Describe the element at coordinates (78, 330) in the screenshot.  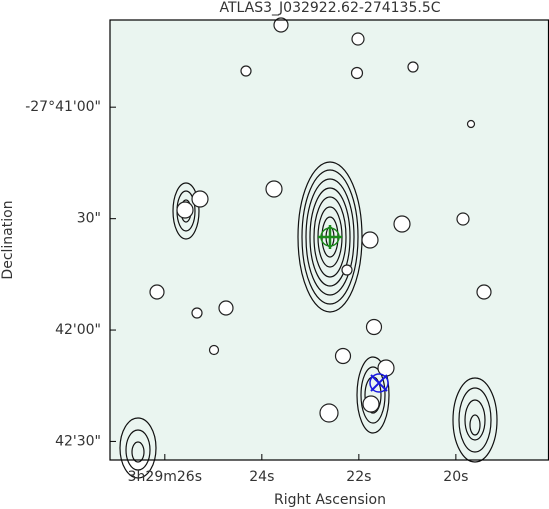
I see `y-tick-label: 42'00"` at that location.